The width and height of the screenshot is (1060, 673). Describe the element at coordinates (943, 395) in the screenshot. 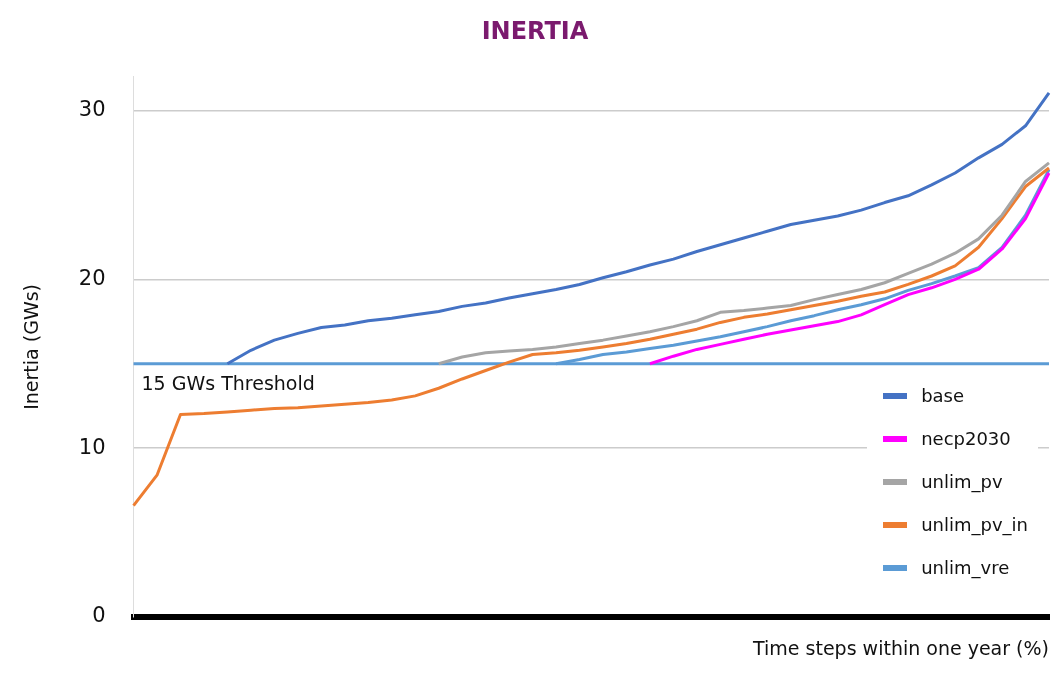

I see `legend-label: base` at that location.